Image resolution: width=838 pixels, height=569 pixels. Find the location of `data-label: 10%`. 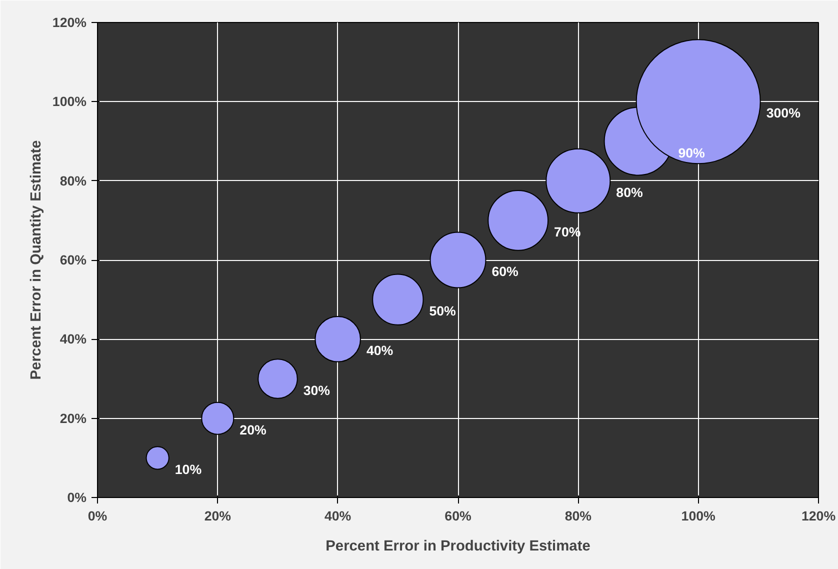

data-label: 10% is located at coordinates (188, 469).